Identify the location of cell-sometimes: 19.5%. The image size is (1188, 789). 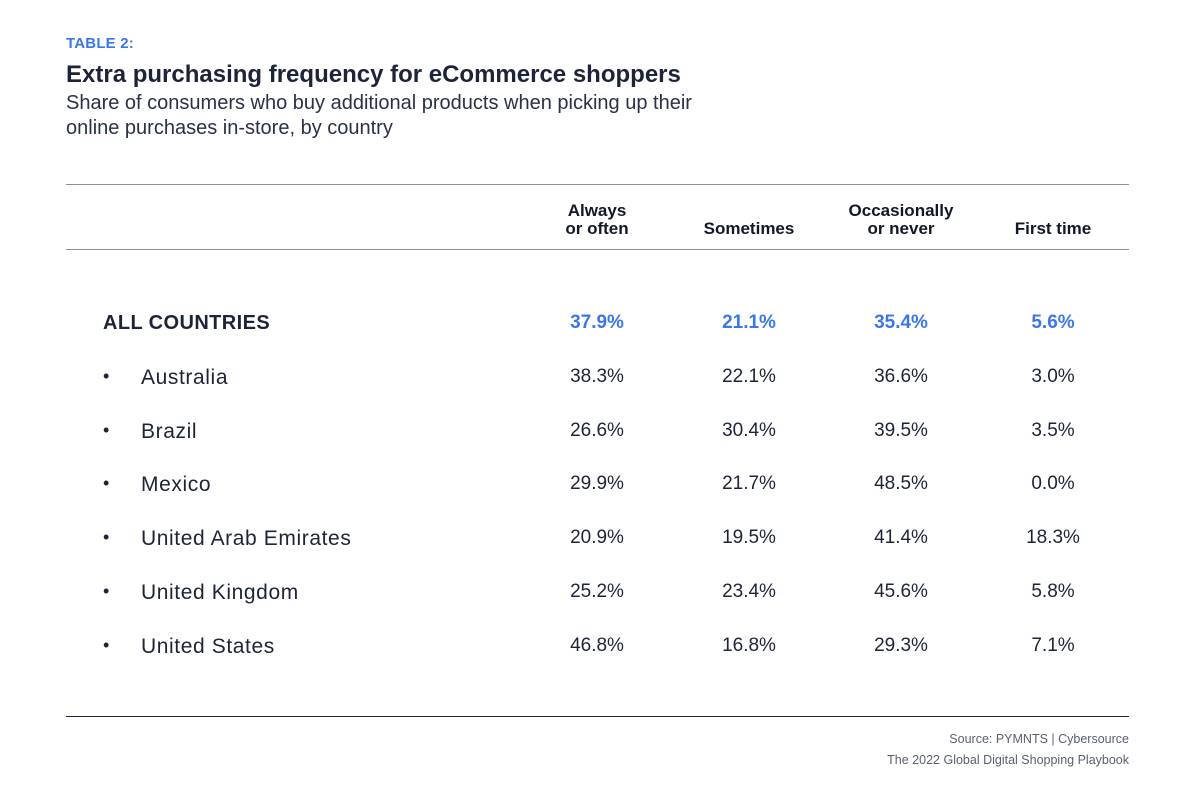
(749, 537).